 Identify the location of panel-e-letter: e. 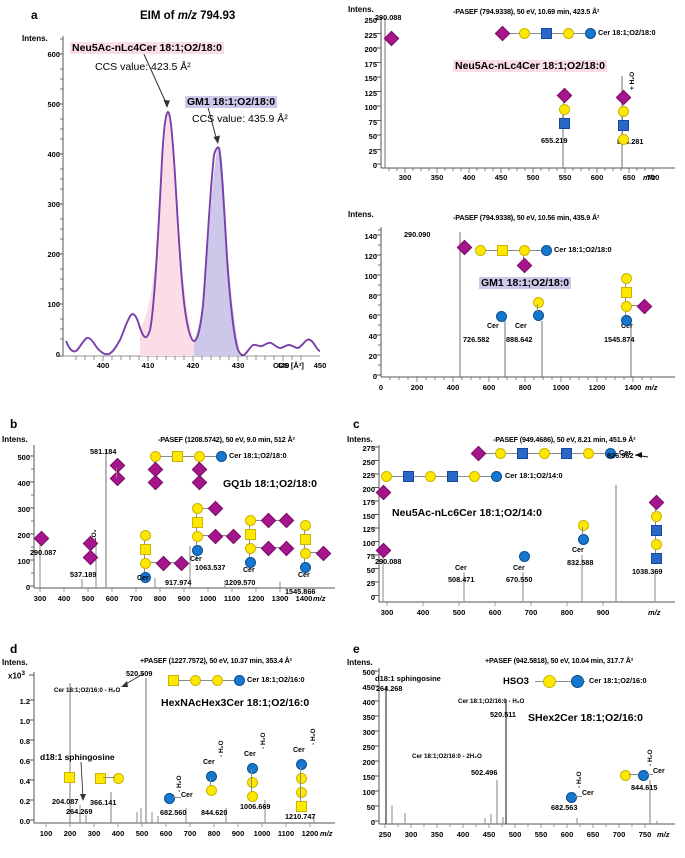
(356, 649).